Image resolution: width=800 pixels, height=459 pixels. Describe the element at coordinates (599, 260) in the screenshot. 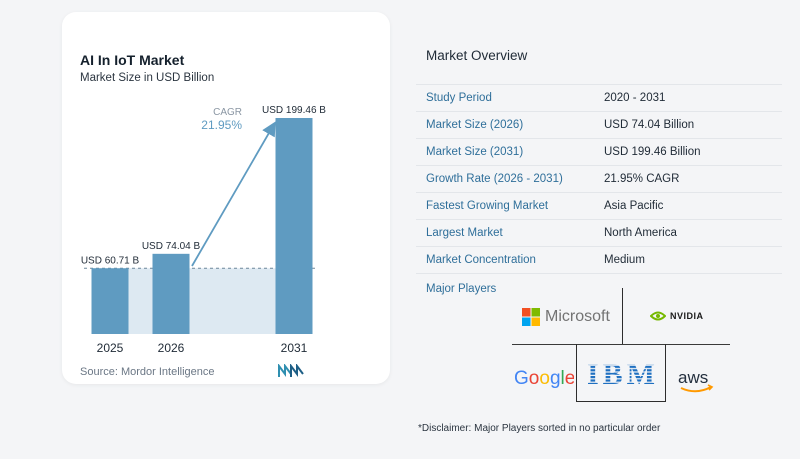

I see `overview-row: Market Concentration Medium` at that location.